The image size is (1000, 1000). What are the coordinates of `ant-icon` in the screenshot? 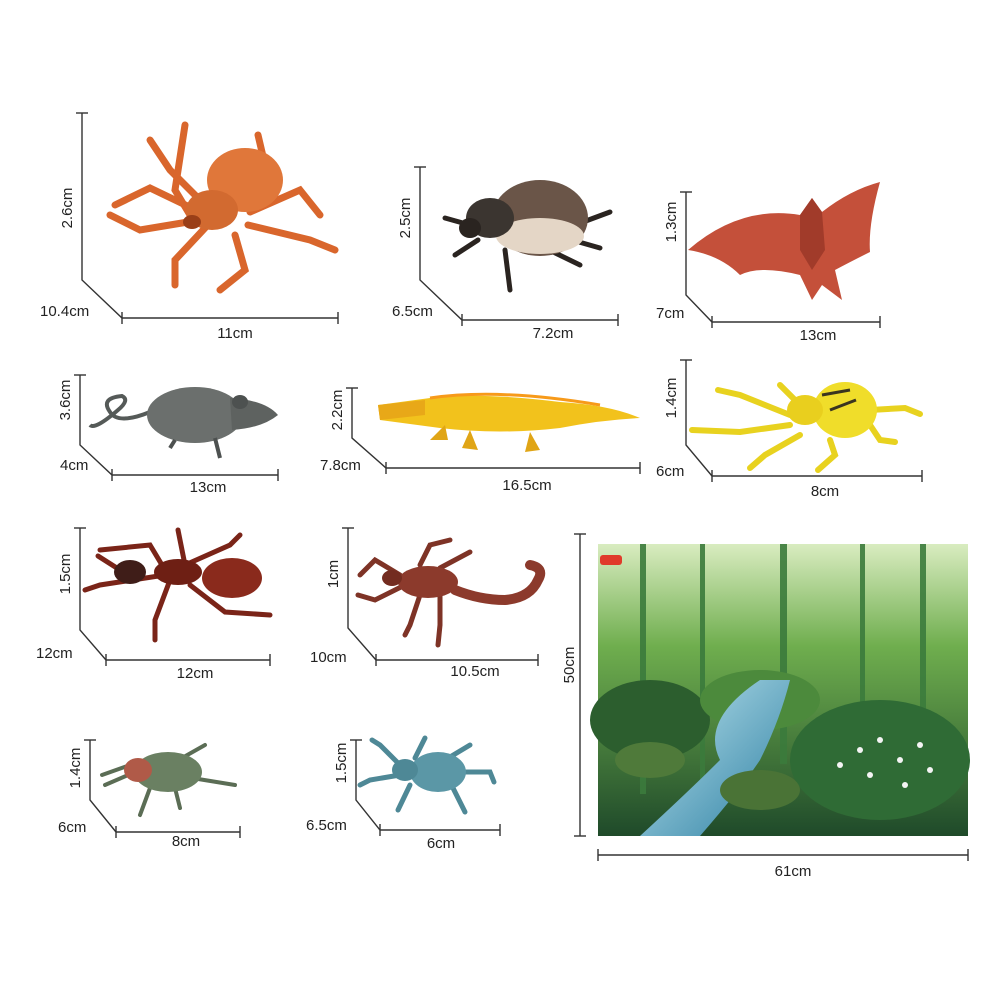 It's located at (177, 585).